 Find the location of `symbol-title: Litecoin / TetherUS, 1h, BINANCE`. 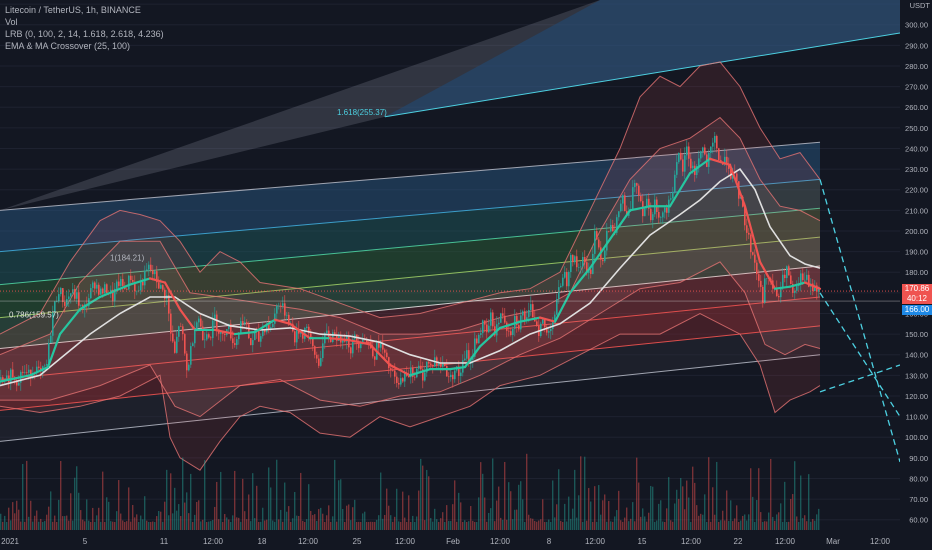

symbol-title: Litecoin / TetherUS, 1h, BINANCE is located at coordinates (73, 10).